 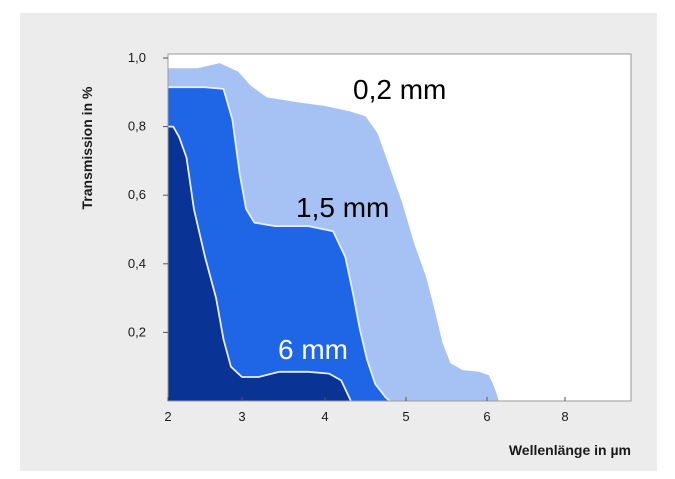 What do you see at coordinates (87, 147) in the screenshot?
I see `y-axis-title: Transmission in %` at bounding box center [87, 147].